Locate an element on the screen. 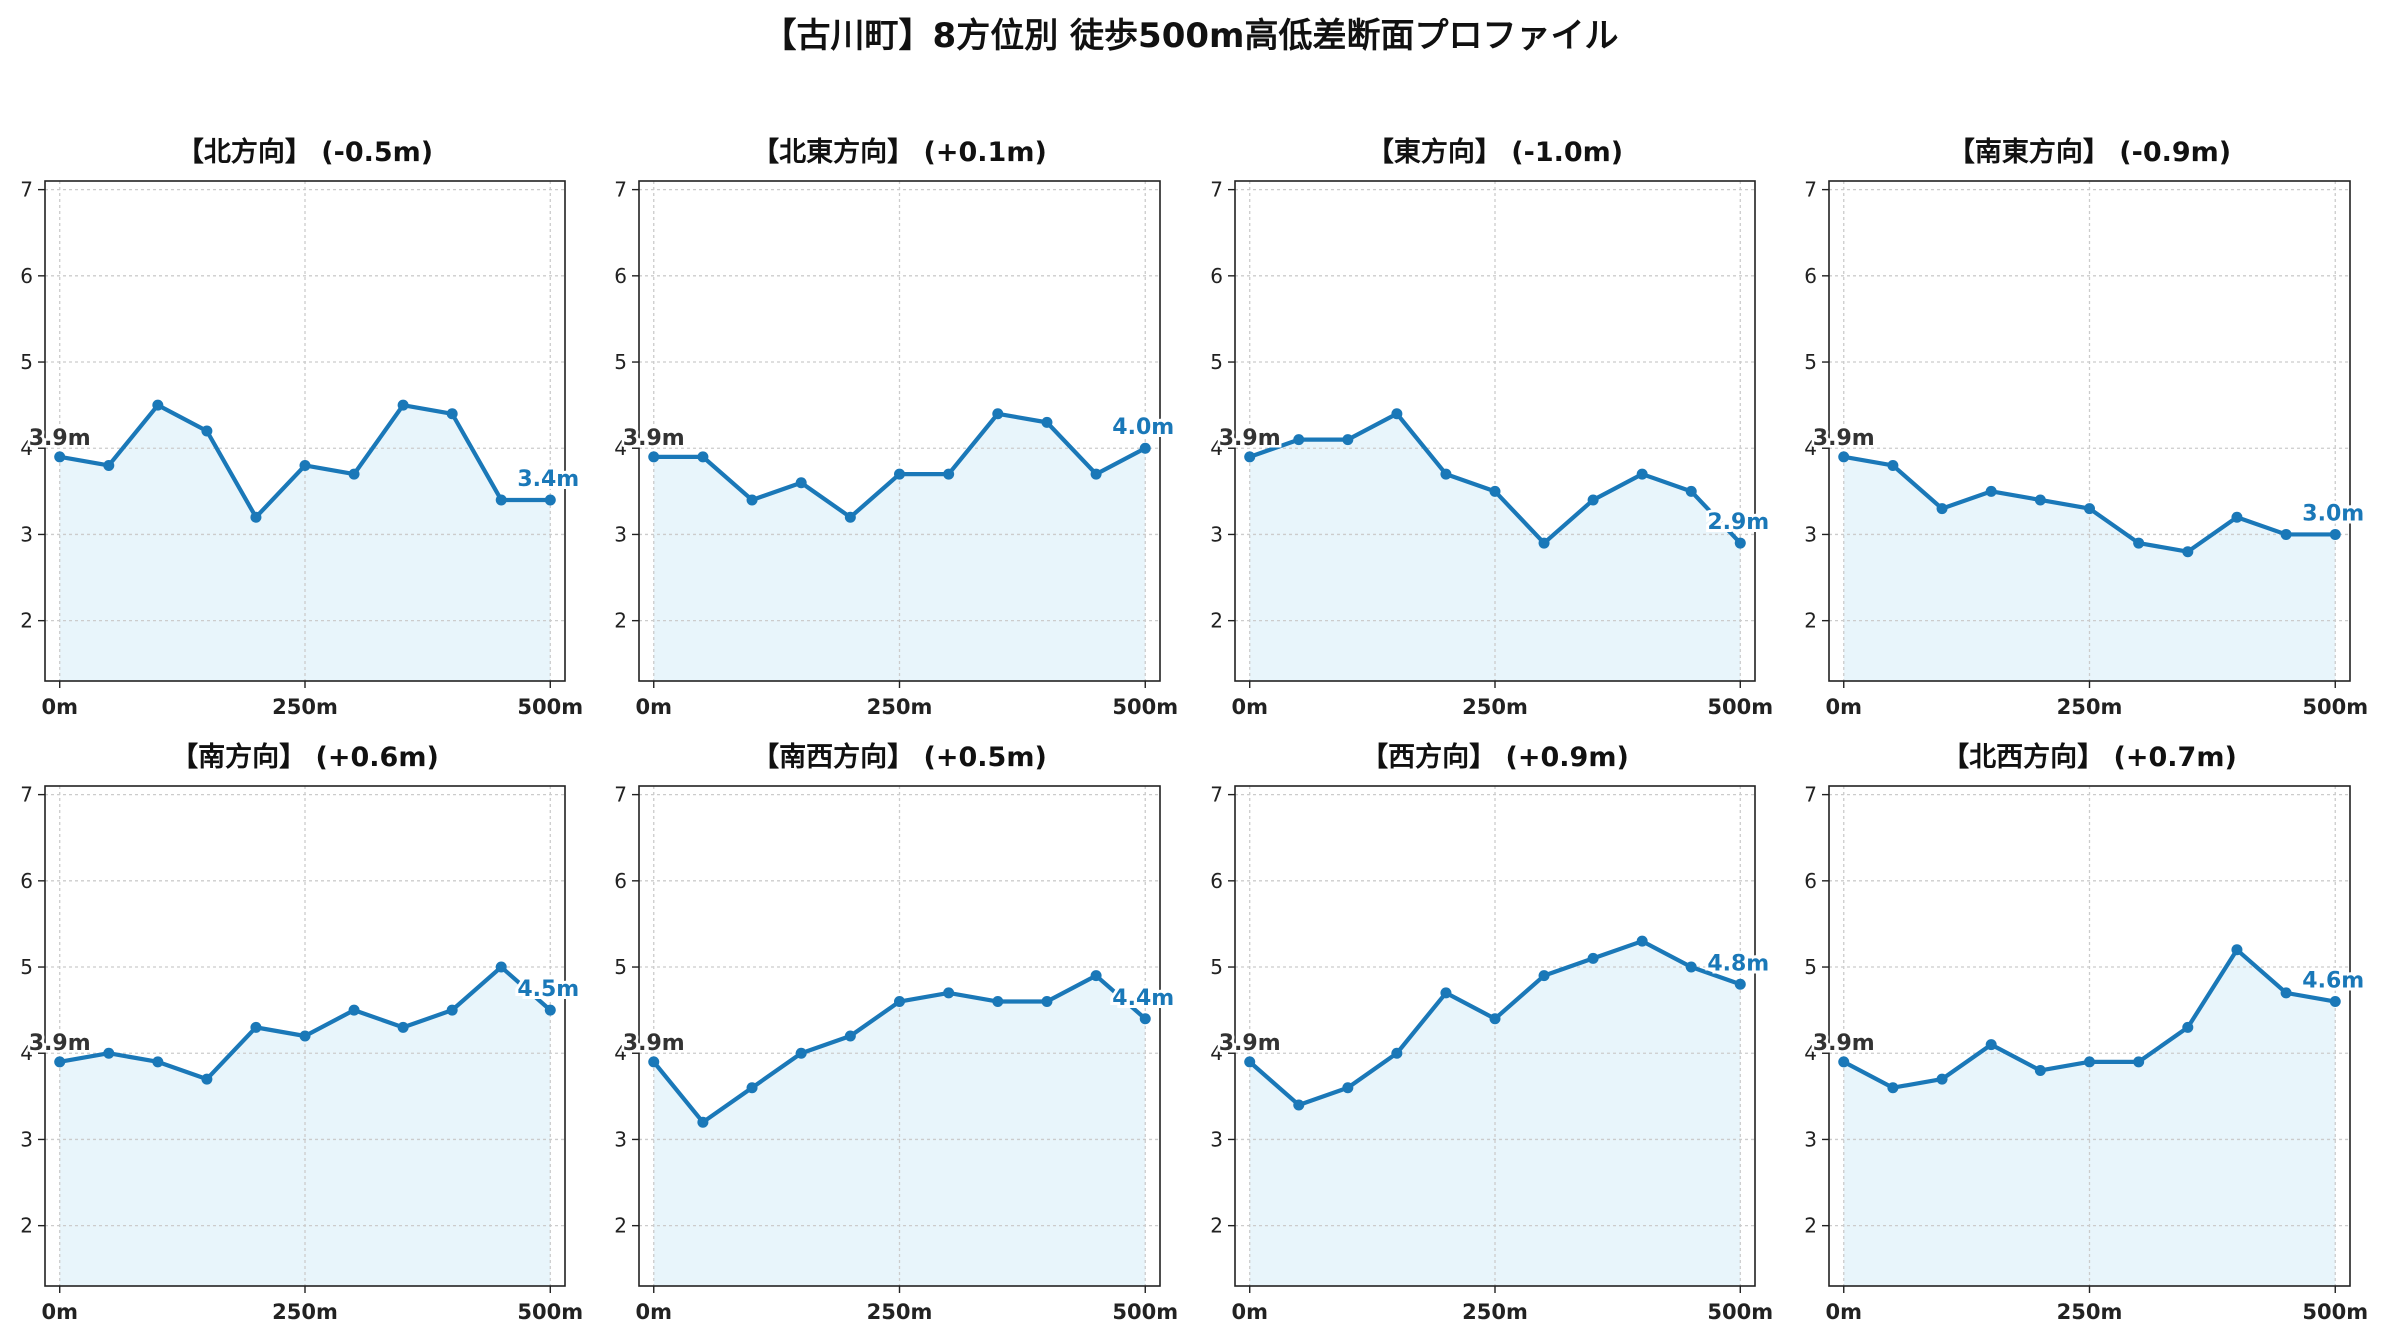  chart-title: 【南西方向】 (+0.5m) is located at coordinates (899, 757).